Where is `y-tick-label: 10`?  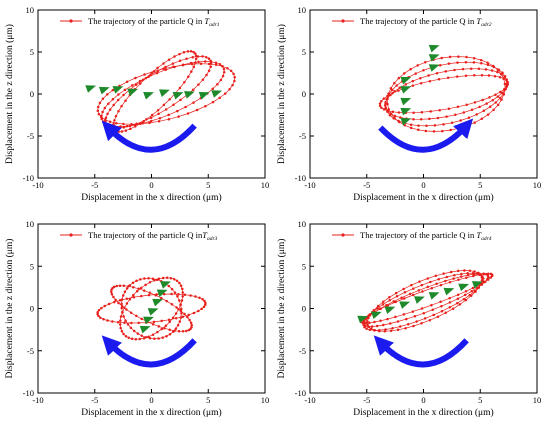 y-tick-label: 10 is located at coordinates (30, 224).